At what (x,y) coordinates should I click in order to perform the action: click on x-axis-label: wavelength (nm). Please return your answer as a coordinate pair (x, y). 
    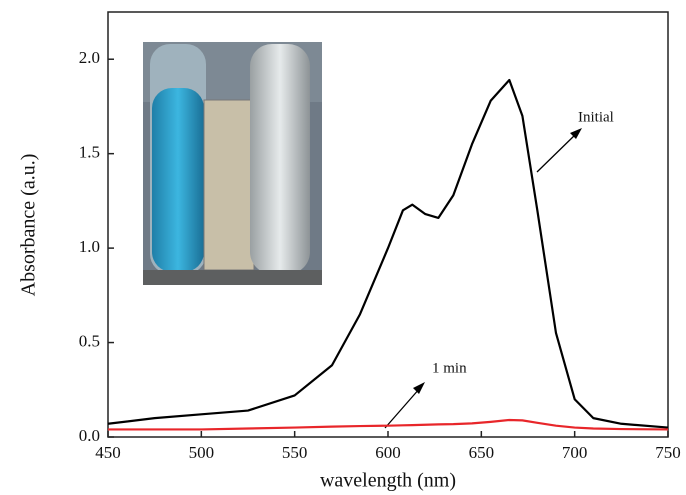
    Looking at the image, I should click on (388, 481).